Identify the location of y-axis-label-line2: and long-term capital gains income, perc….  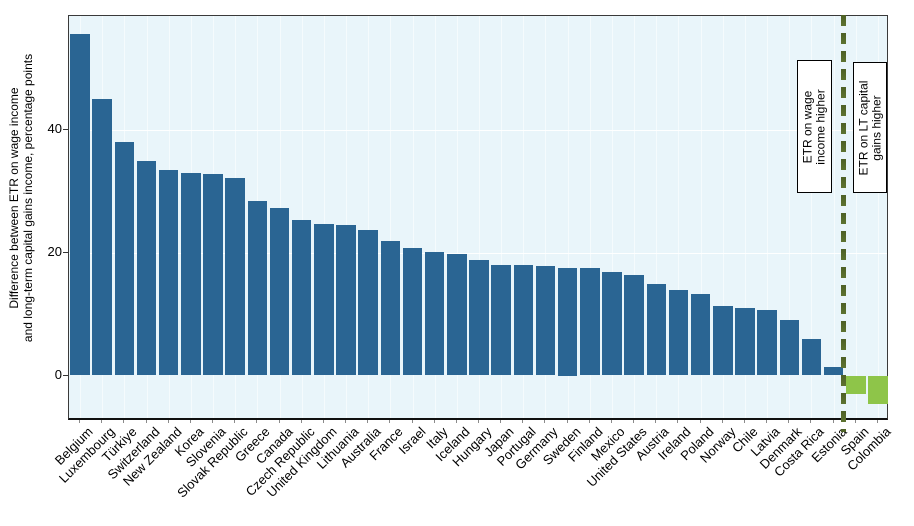
(28, 198).